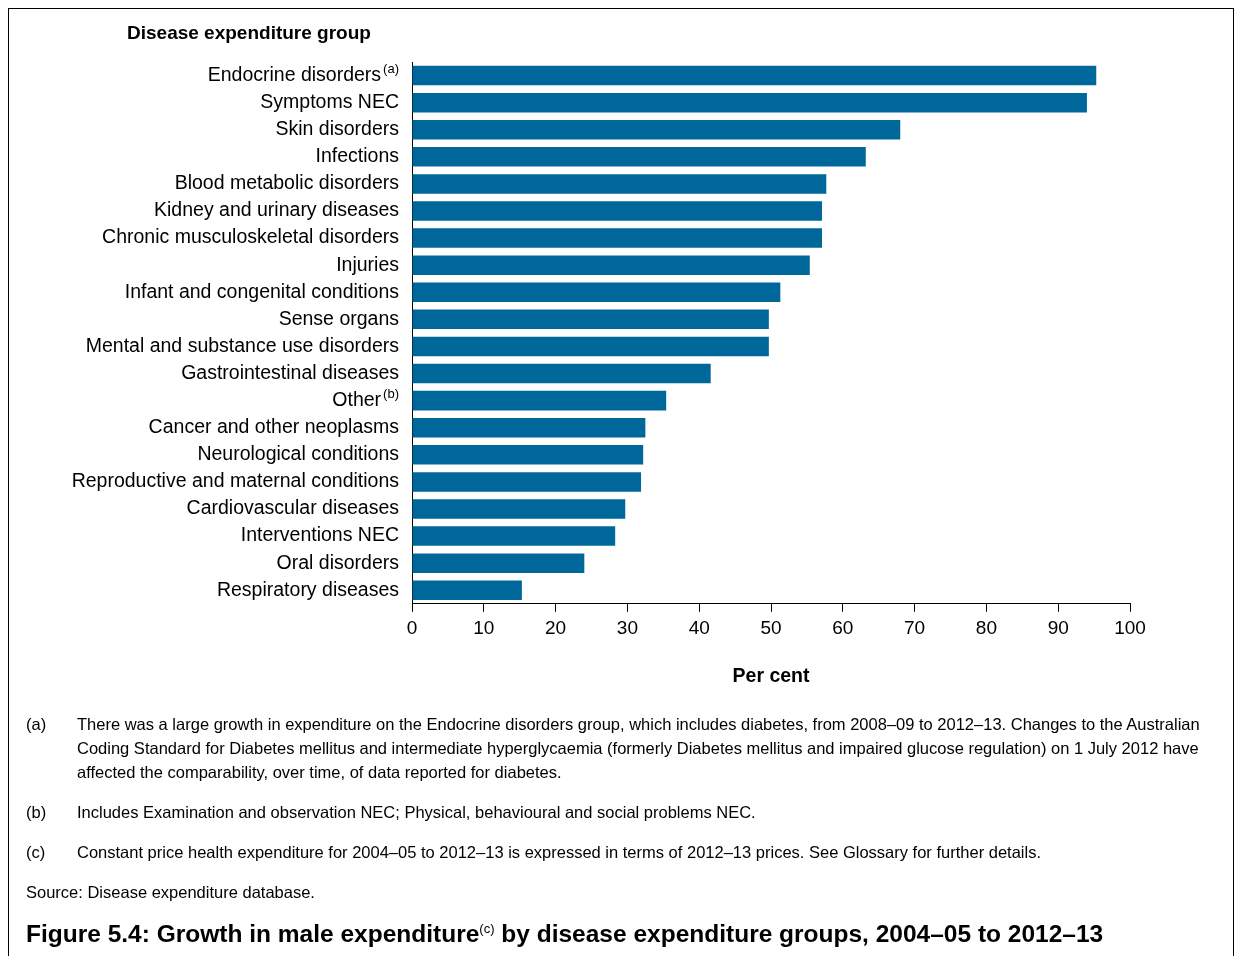  I want to click on y-tick-label: Respiratory diseases, so click(308, 588).